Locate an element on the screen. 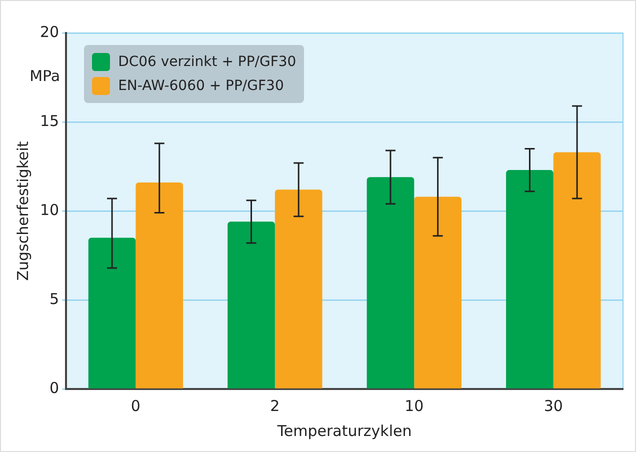 This screenshot has width=638, height=456. text: MPa is located at coordinates (45, 75).